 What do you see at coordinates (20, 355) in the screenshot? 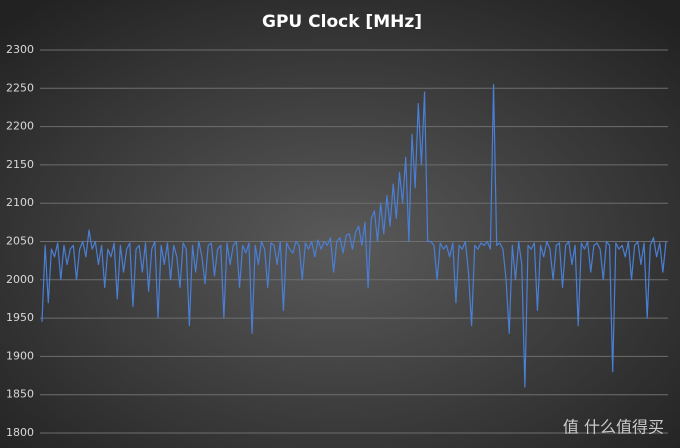
I see `y-tick-label: 1900` at bounding box center [20, 355].